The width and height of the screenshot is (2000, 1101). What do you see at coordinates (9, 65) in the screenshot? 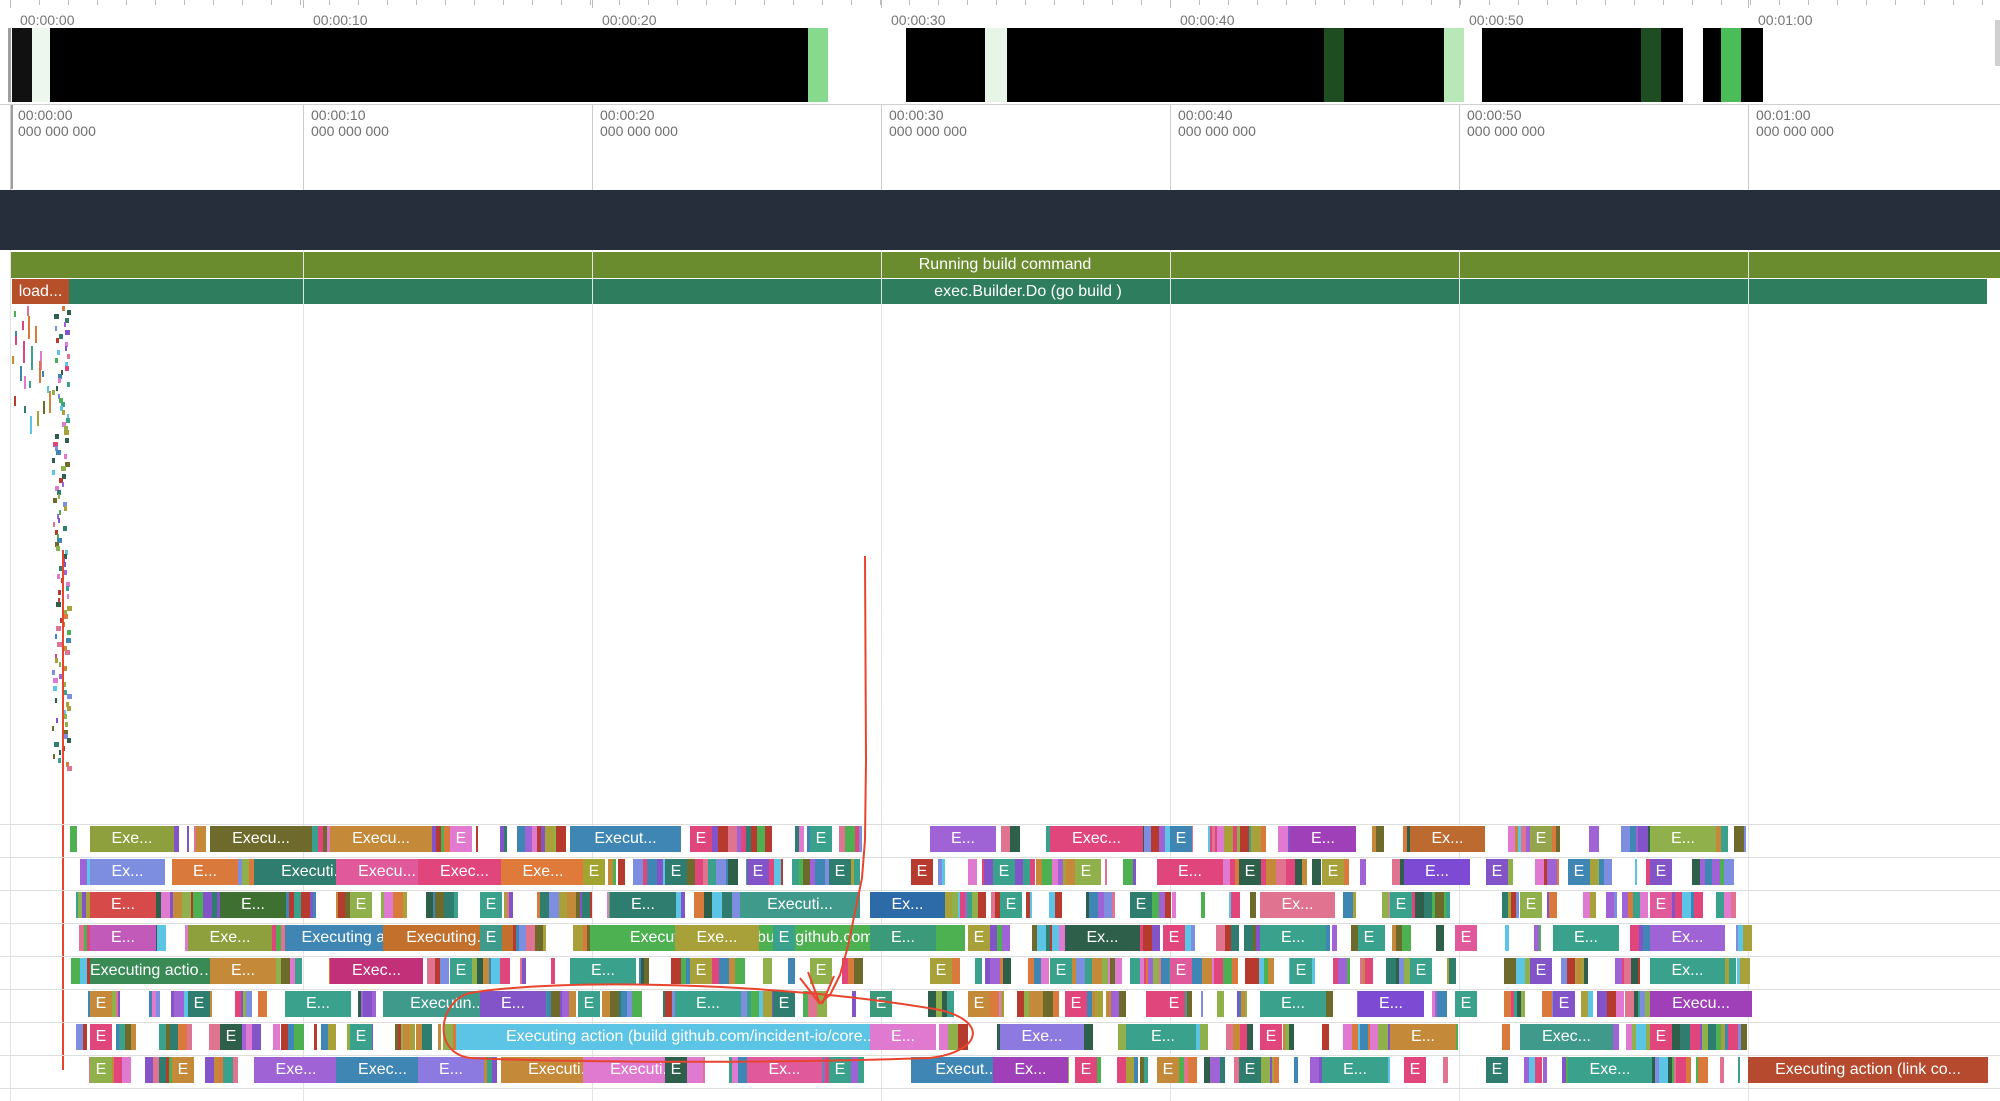
I see `overview-left-handle` at bounding box center [9, 65].